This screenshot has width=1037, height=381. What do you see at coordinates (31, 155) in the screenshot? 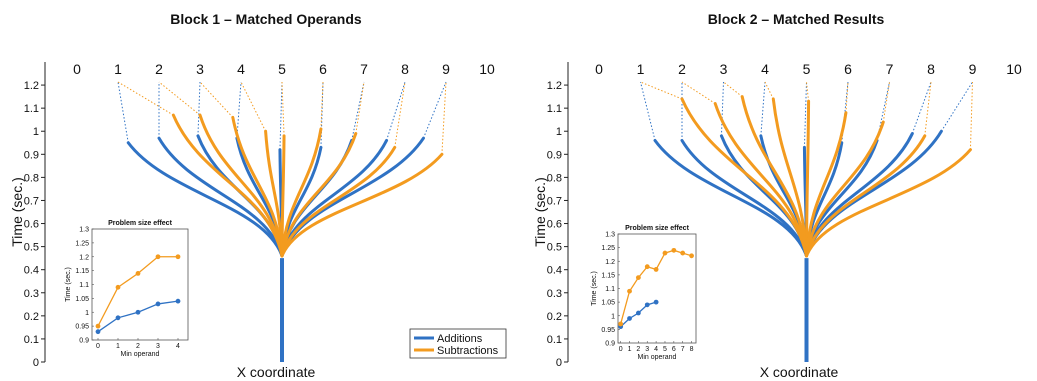
I see `y-tick-label: 0.9` at bounding box center [31, 155].